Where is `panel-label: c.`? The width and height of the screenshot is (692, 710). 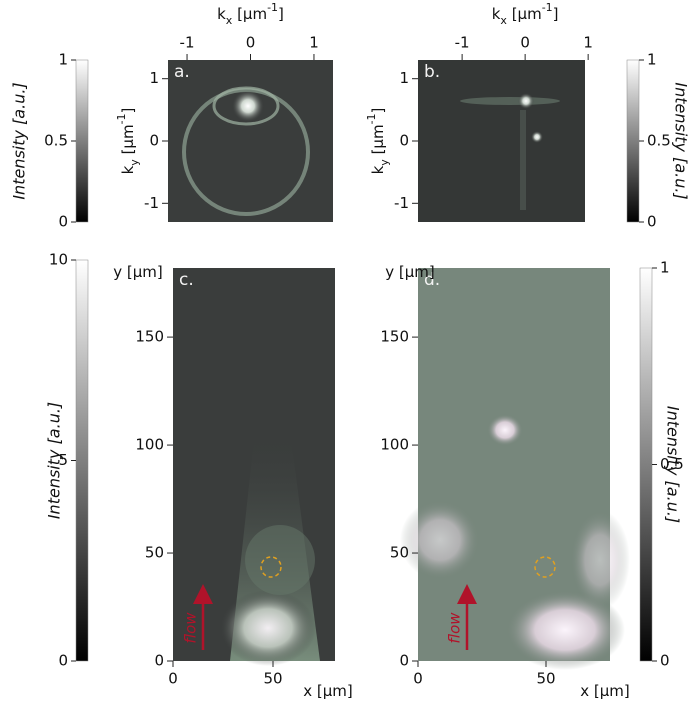 panel-label: c. is located at coordinates (186, 280).